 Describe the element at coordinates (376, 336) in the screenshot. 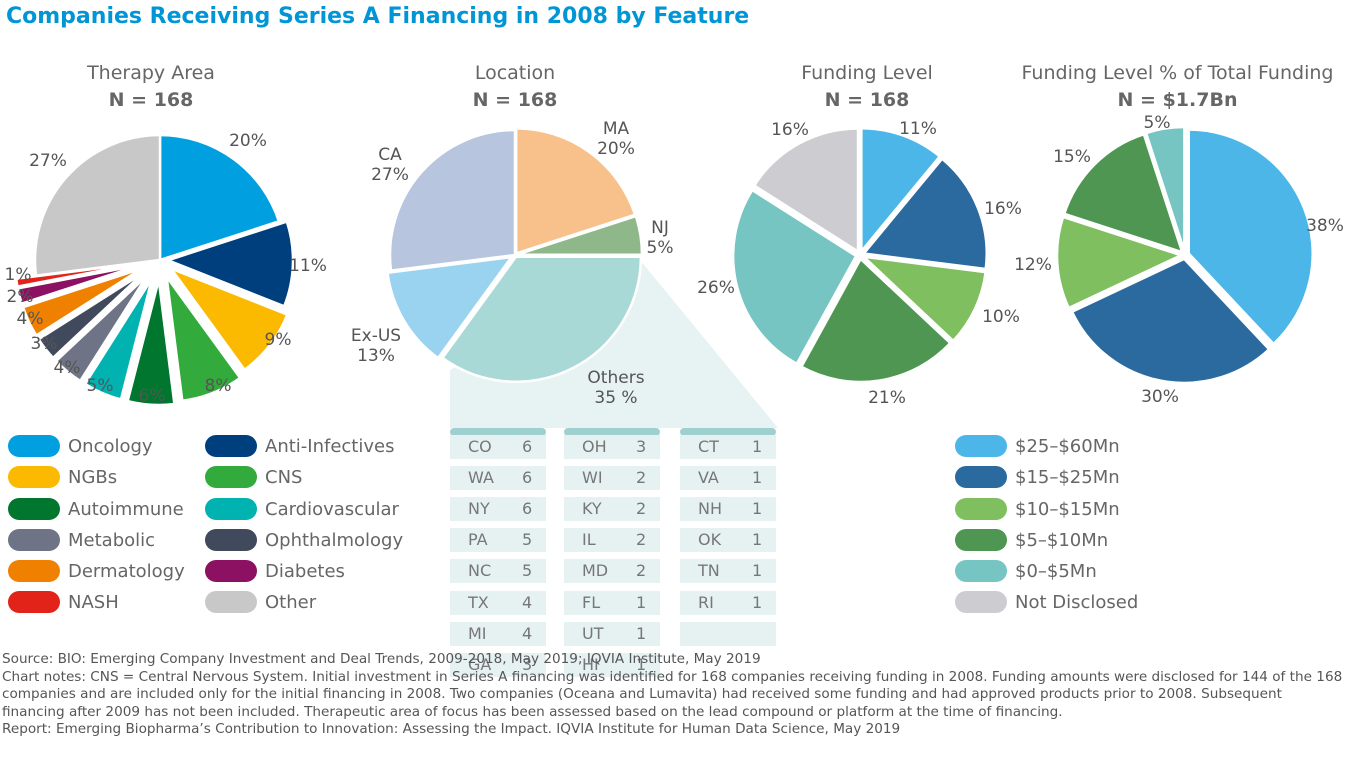

I see `slice-name-location-3: Ex-US` at that location.